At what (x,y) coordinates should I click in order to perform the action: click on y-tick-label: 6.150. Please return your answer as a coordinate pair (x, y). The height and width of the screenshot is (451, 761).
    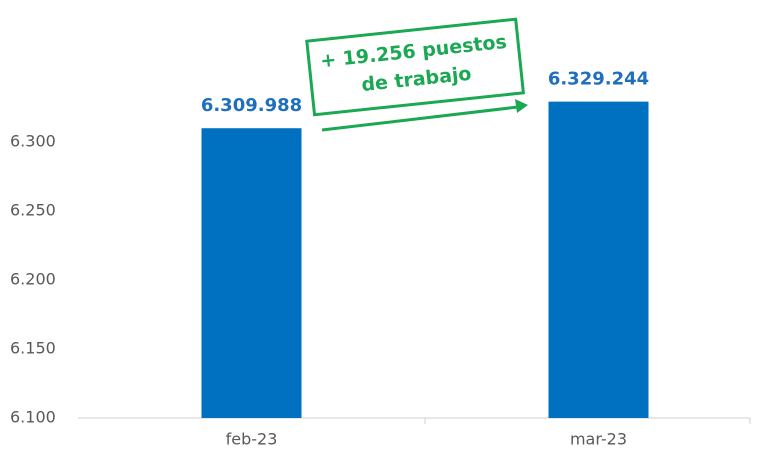
    Looking at the image, I should click on (33, 348).